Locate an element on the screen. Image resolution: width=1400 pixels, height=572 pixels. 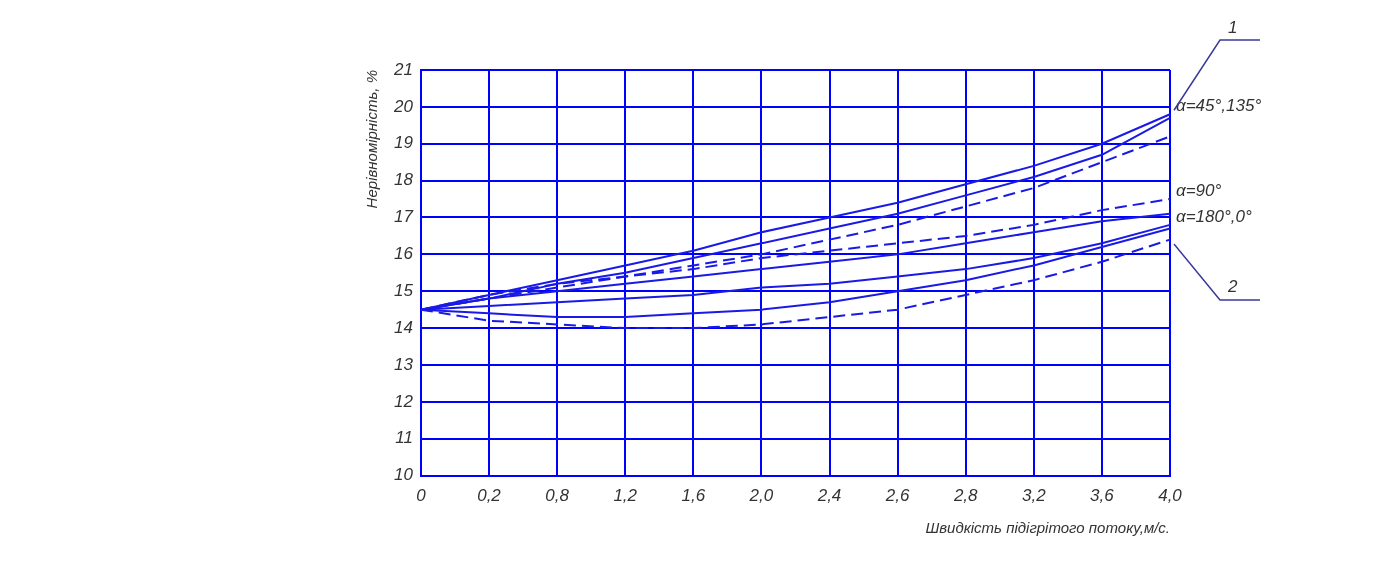
y-tick-label: 13 is located at coordinates (403, 364).